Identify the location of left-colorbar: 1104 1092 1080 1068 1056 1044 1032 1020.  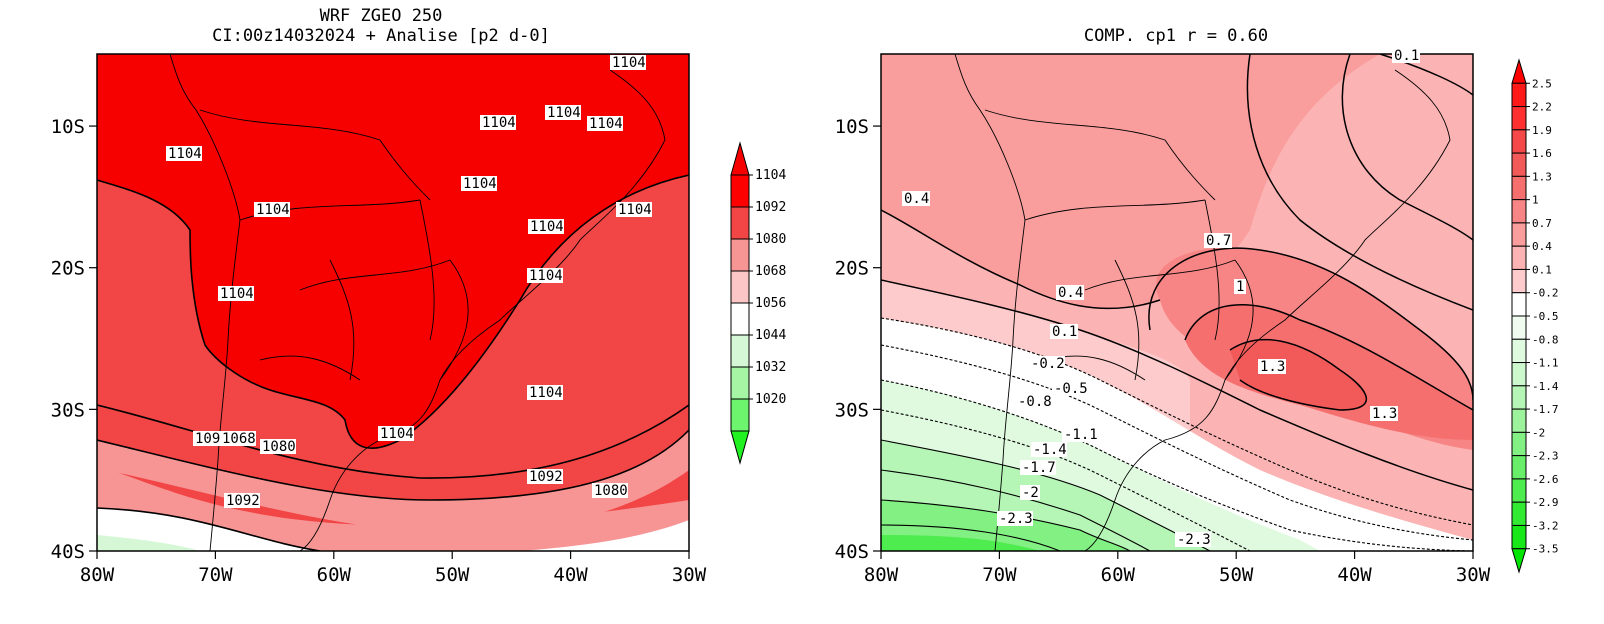
(758, 303).